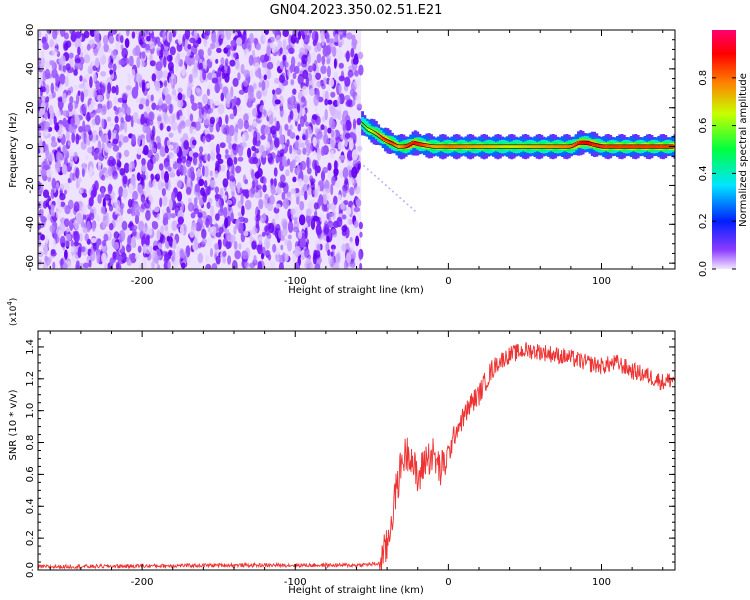 This screenshot has height=600, width=750. I want to click on chart-title: GN04.2023.350.02.51.E21, so click(356, 10).